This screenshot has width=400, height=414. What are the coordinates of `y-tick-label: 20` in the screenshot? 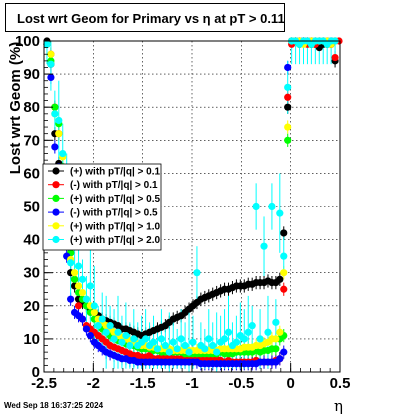 It's located at (31, 306).